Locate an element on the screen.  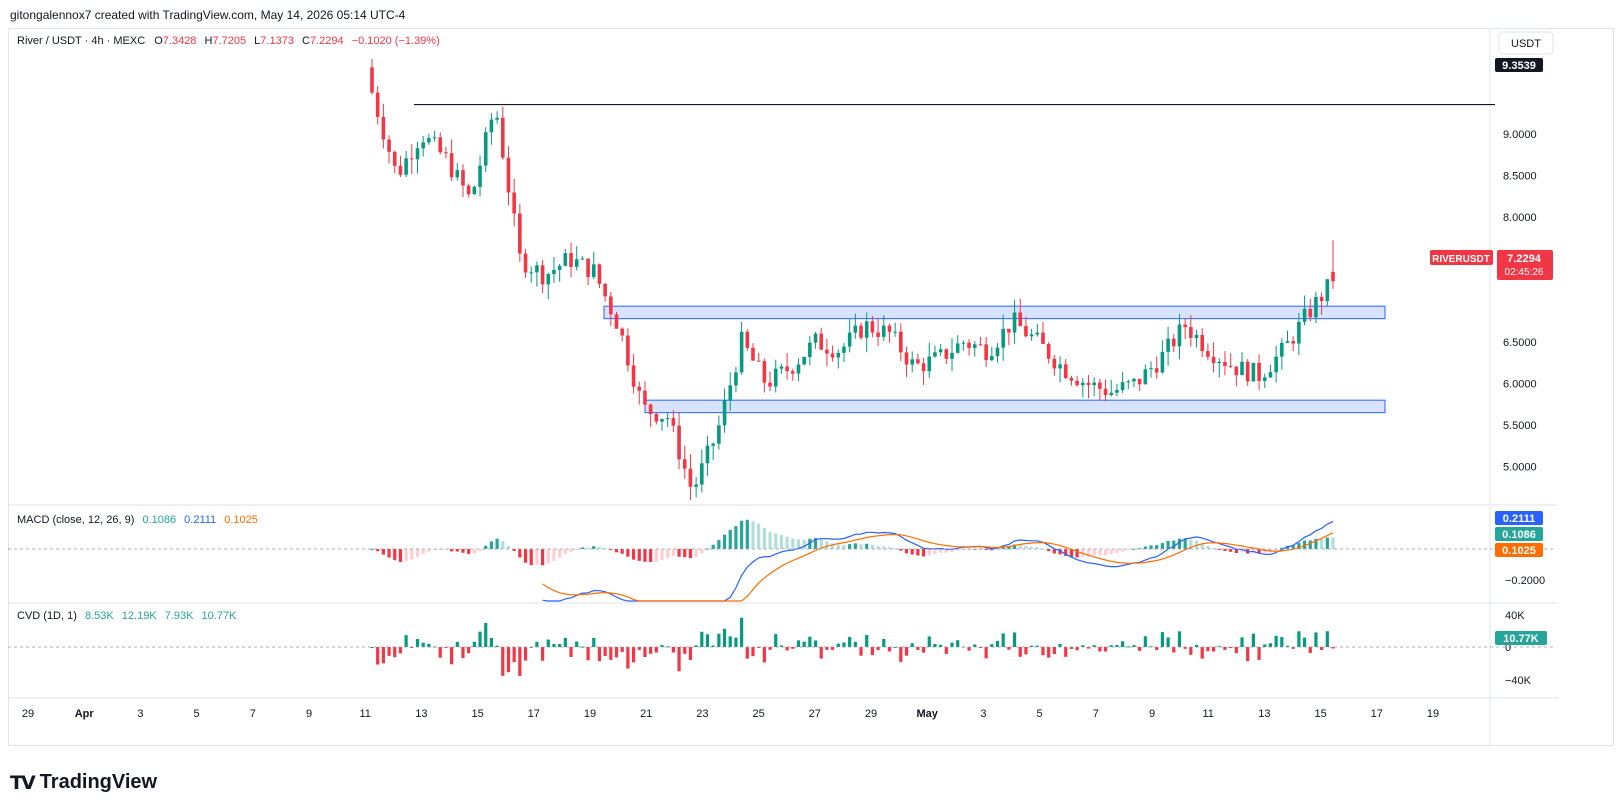
hline-price-label: 9.3539 is located at coordinates (1519, 66).